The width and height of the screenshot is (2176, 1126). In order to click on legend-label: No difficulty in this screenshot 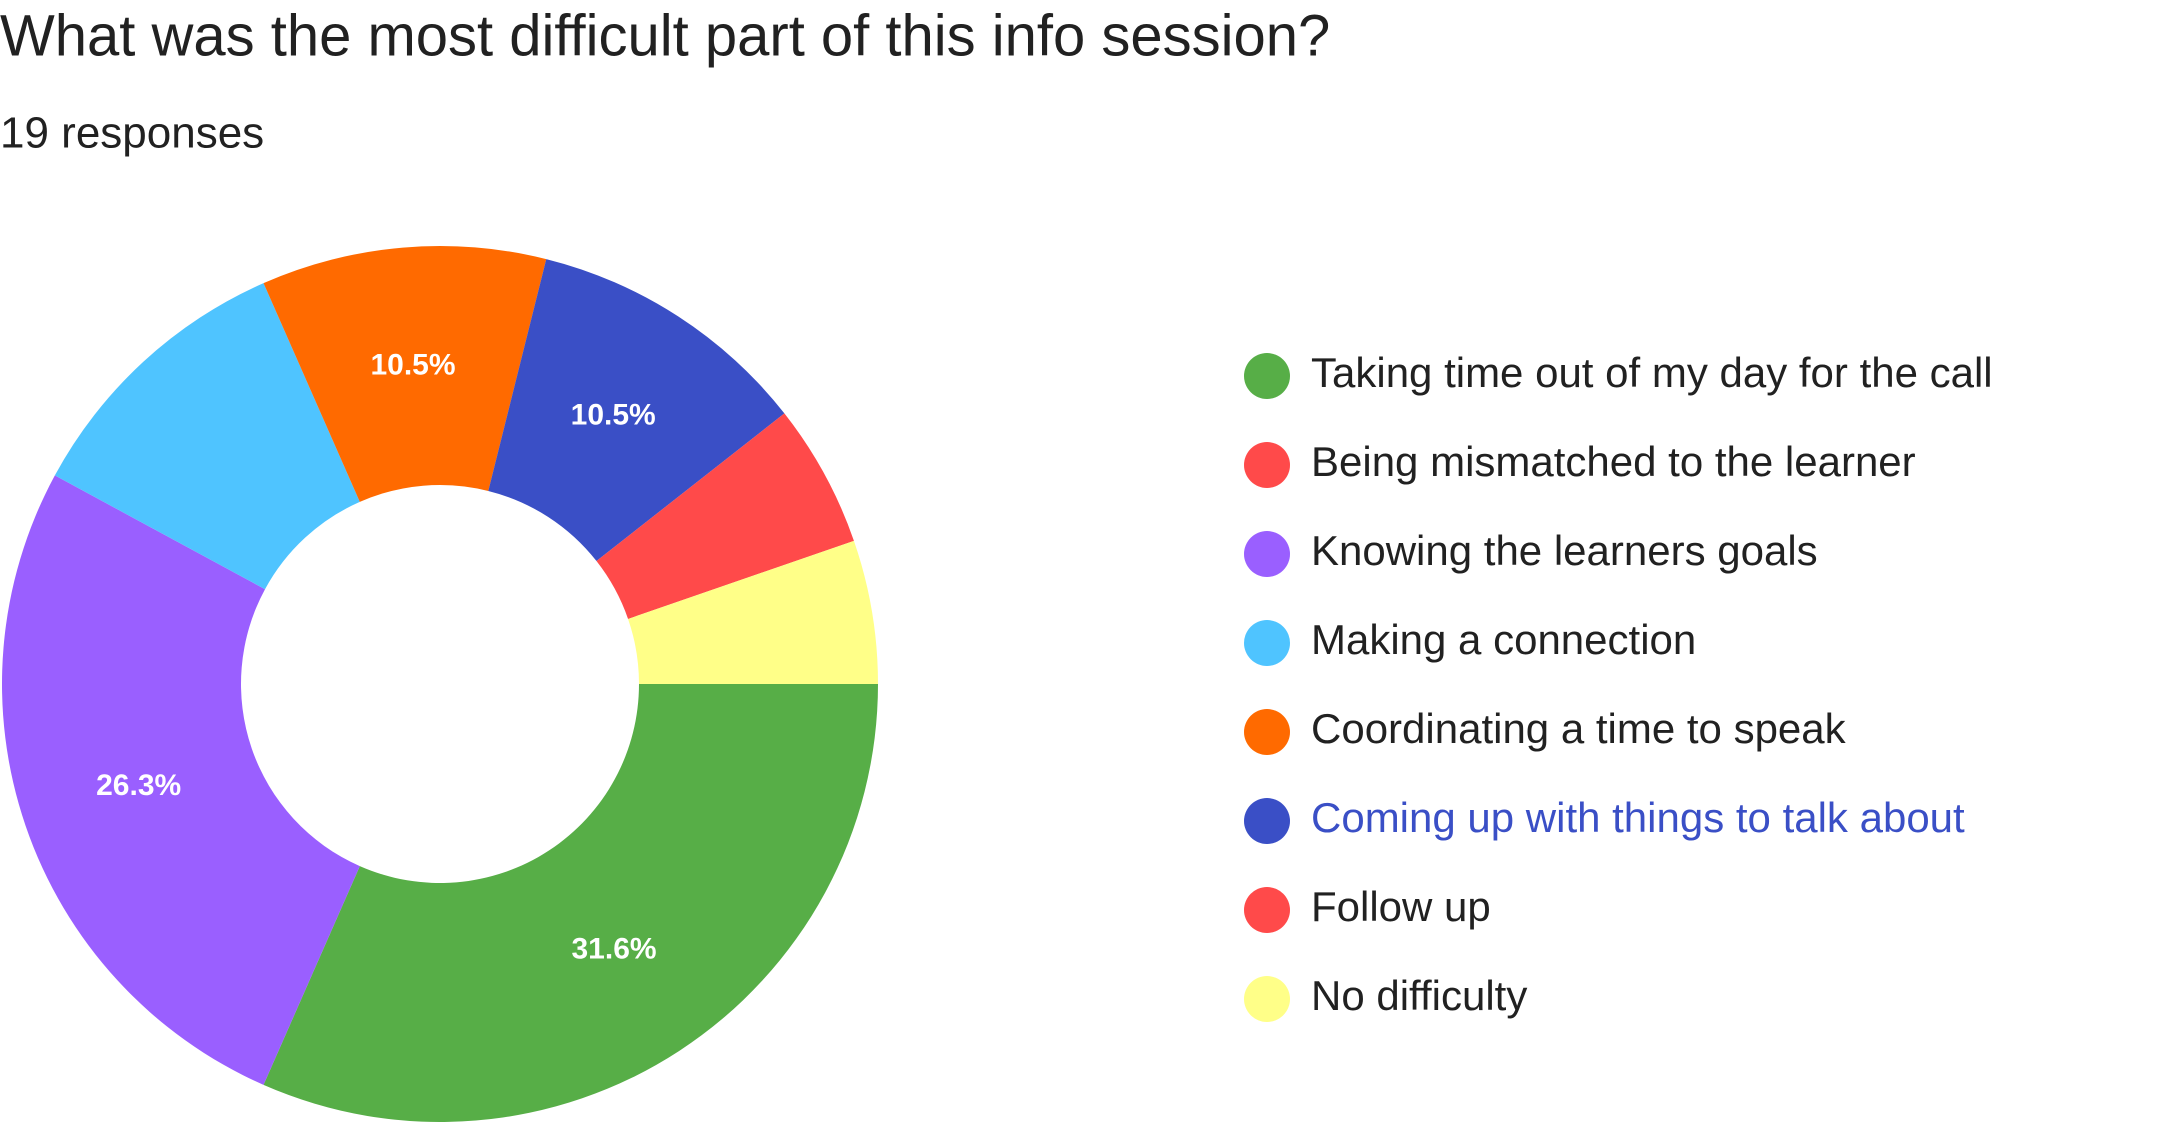, I will do `click(1419, 995)`.